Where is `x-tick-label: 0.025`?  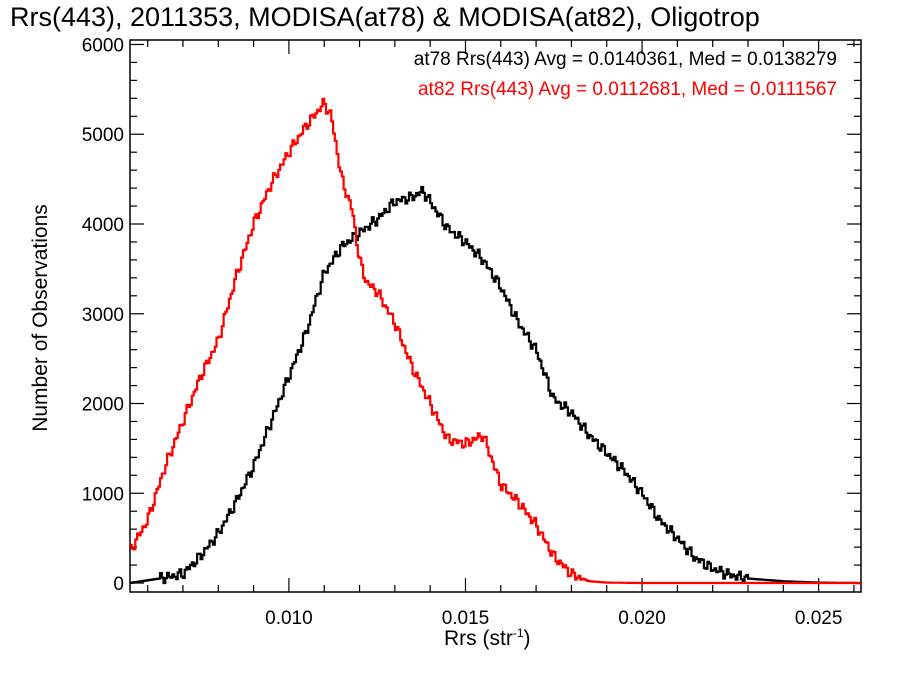
x-tick-label: 0.025 is located at coordinates (819, 618).